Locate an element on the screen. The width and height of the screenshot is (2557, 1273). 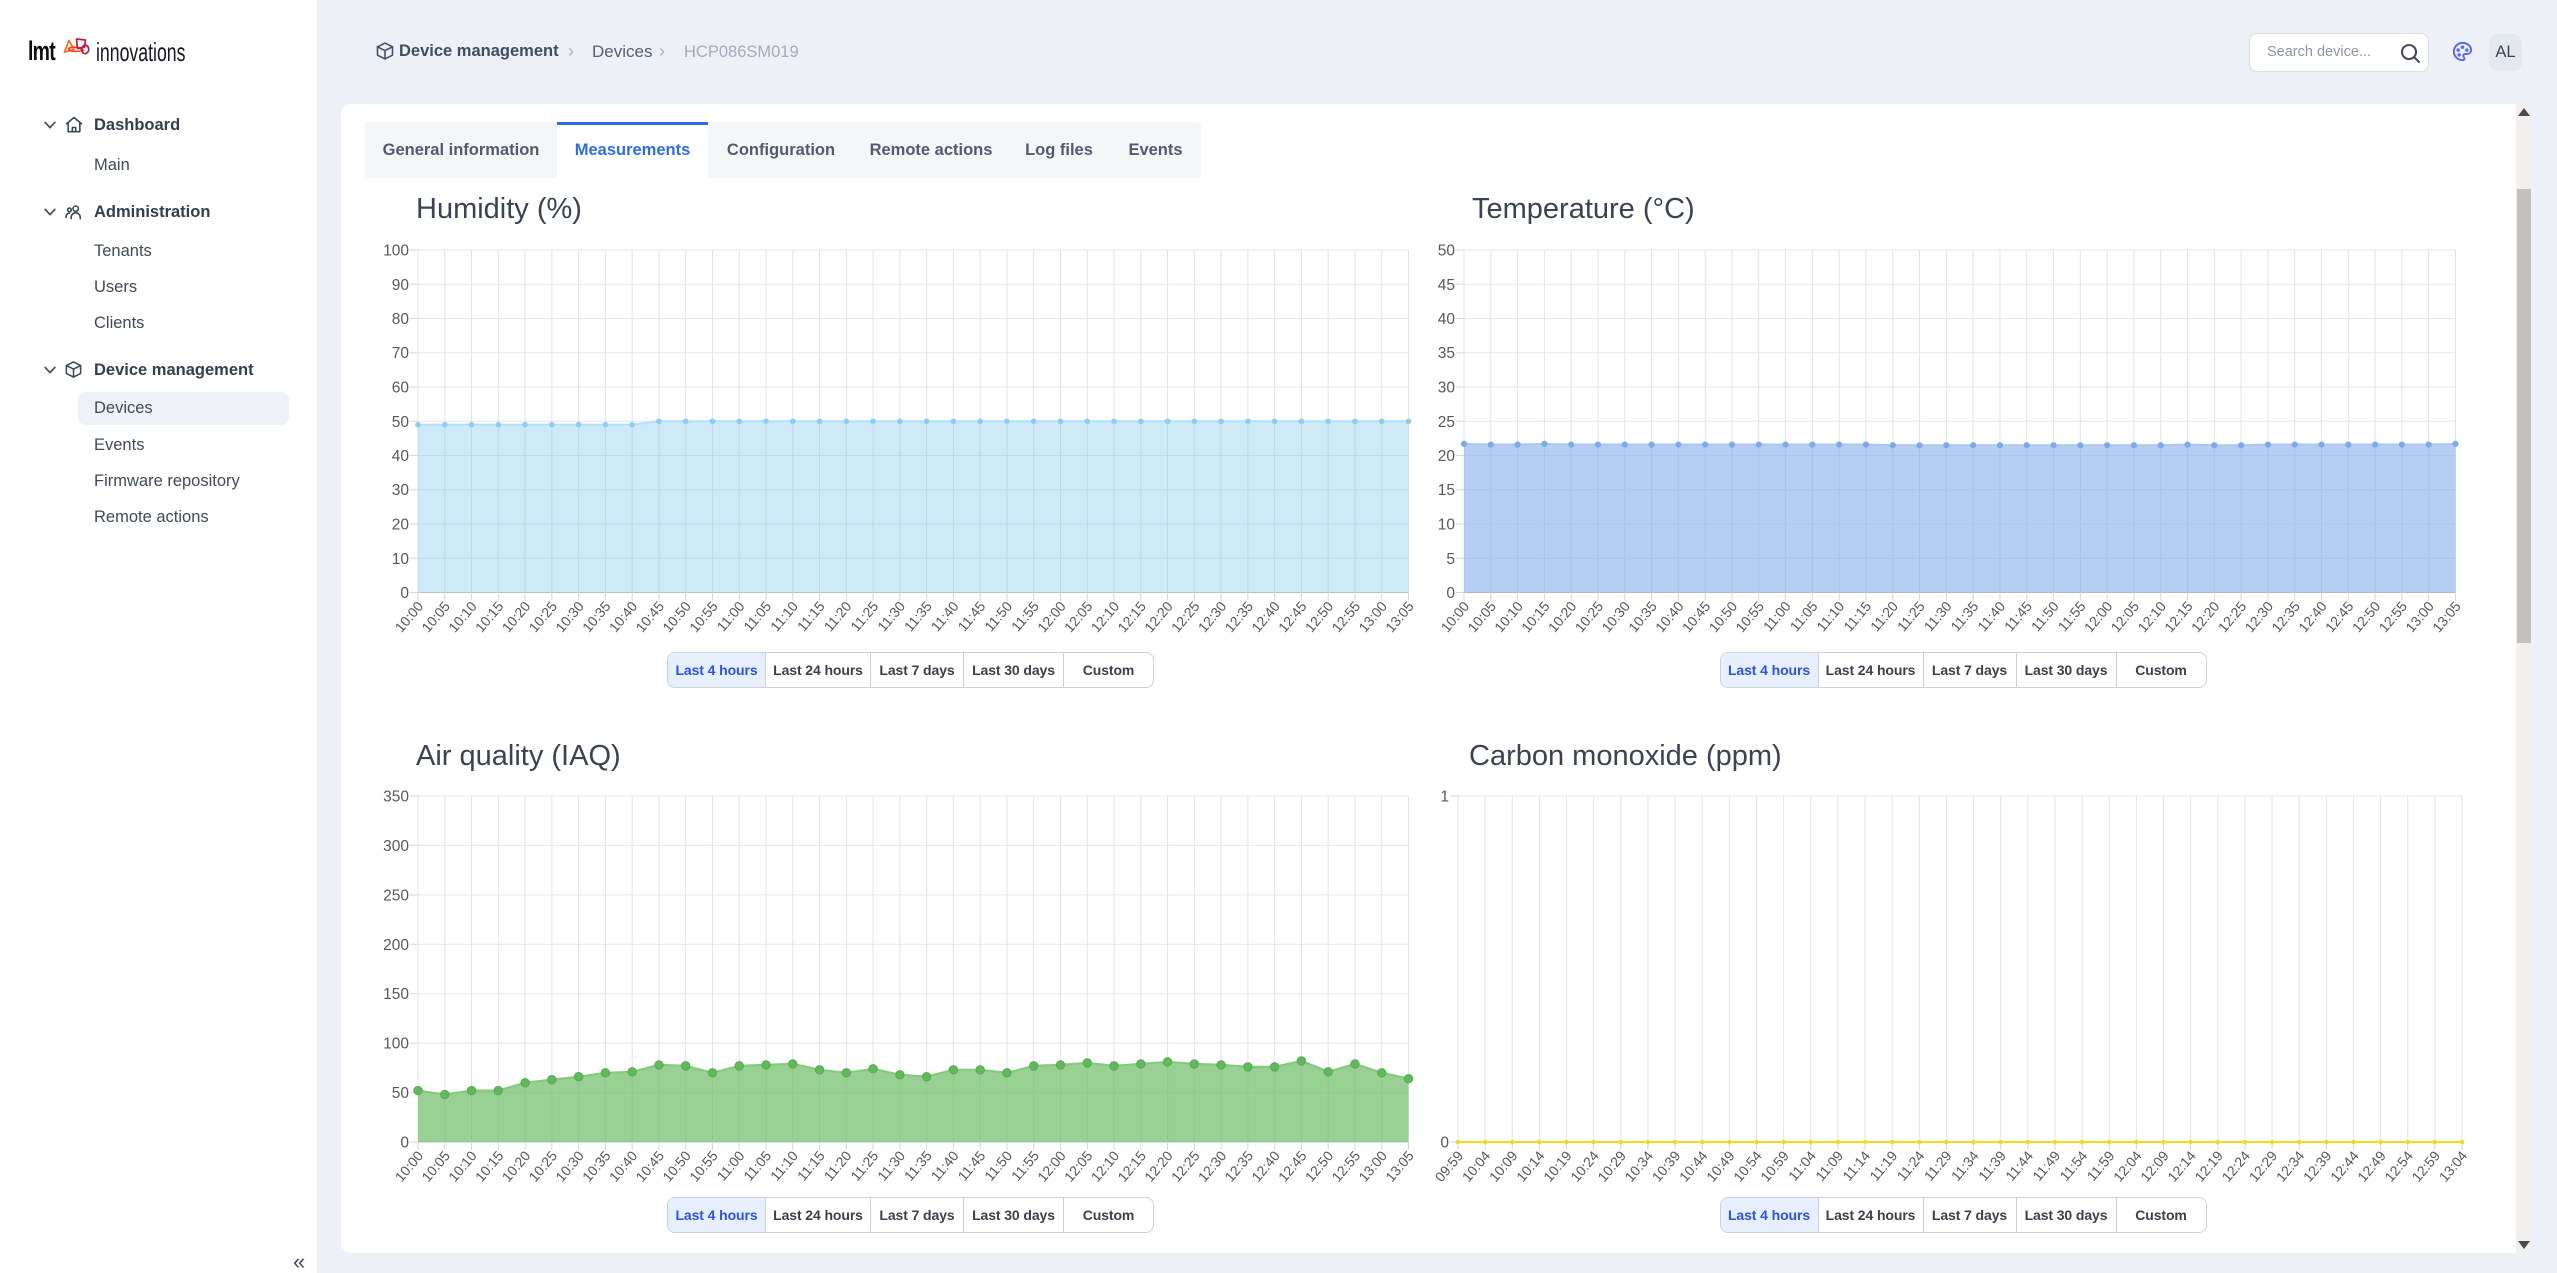
svg-text: 35 is located at coordinates (1446, 353).